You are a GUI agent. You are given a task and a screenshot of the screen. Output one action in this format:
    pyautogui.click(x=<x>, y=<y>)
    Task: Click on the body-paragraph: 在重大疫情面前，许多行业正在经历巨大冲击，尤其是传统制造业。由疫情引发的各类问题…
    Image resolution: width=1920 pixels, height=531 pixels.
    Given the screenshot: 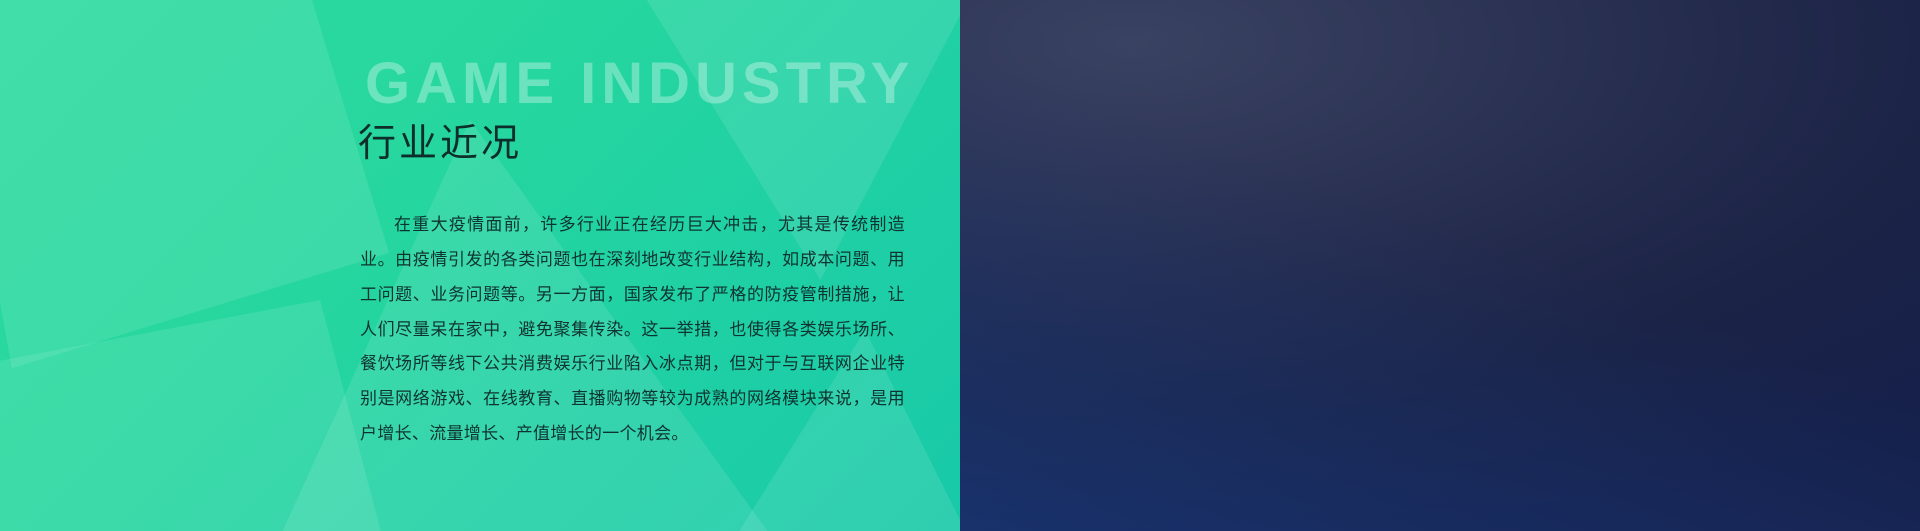 What is the action you would take?
    pyautogui.click(x=632, y=329)
    